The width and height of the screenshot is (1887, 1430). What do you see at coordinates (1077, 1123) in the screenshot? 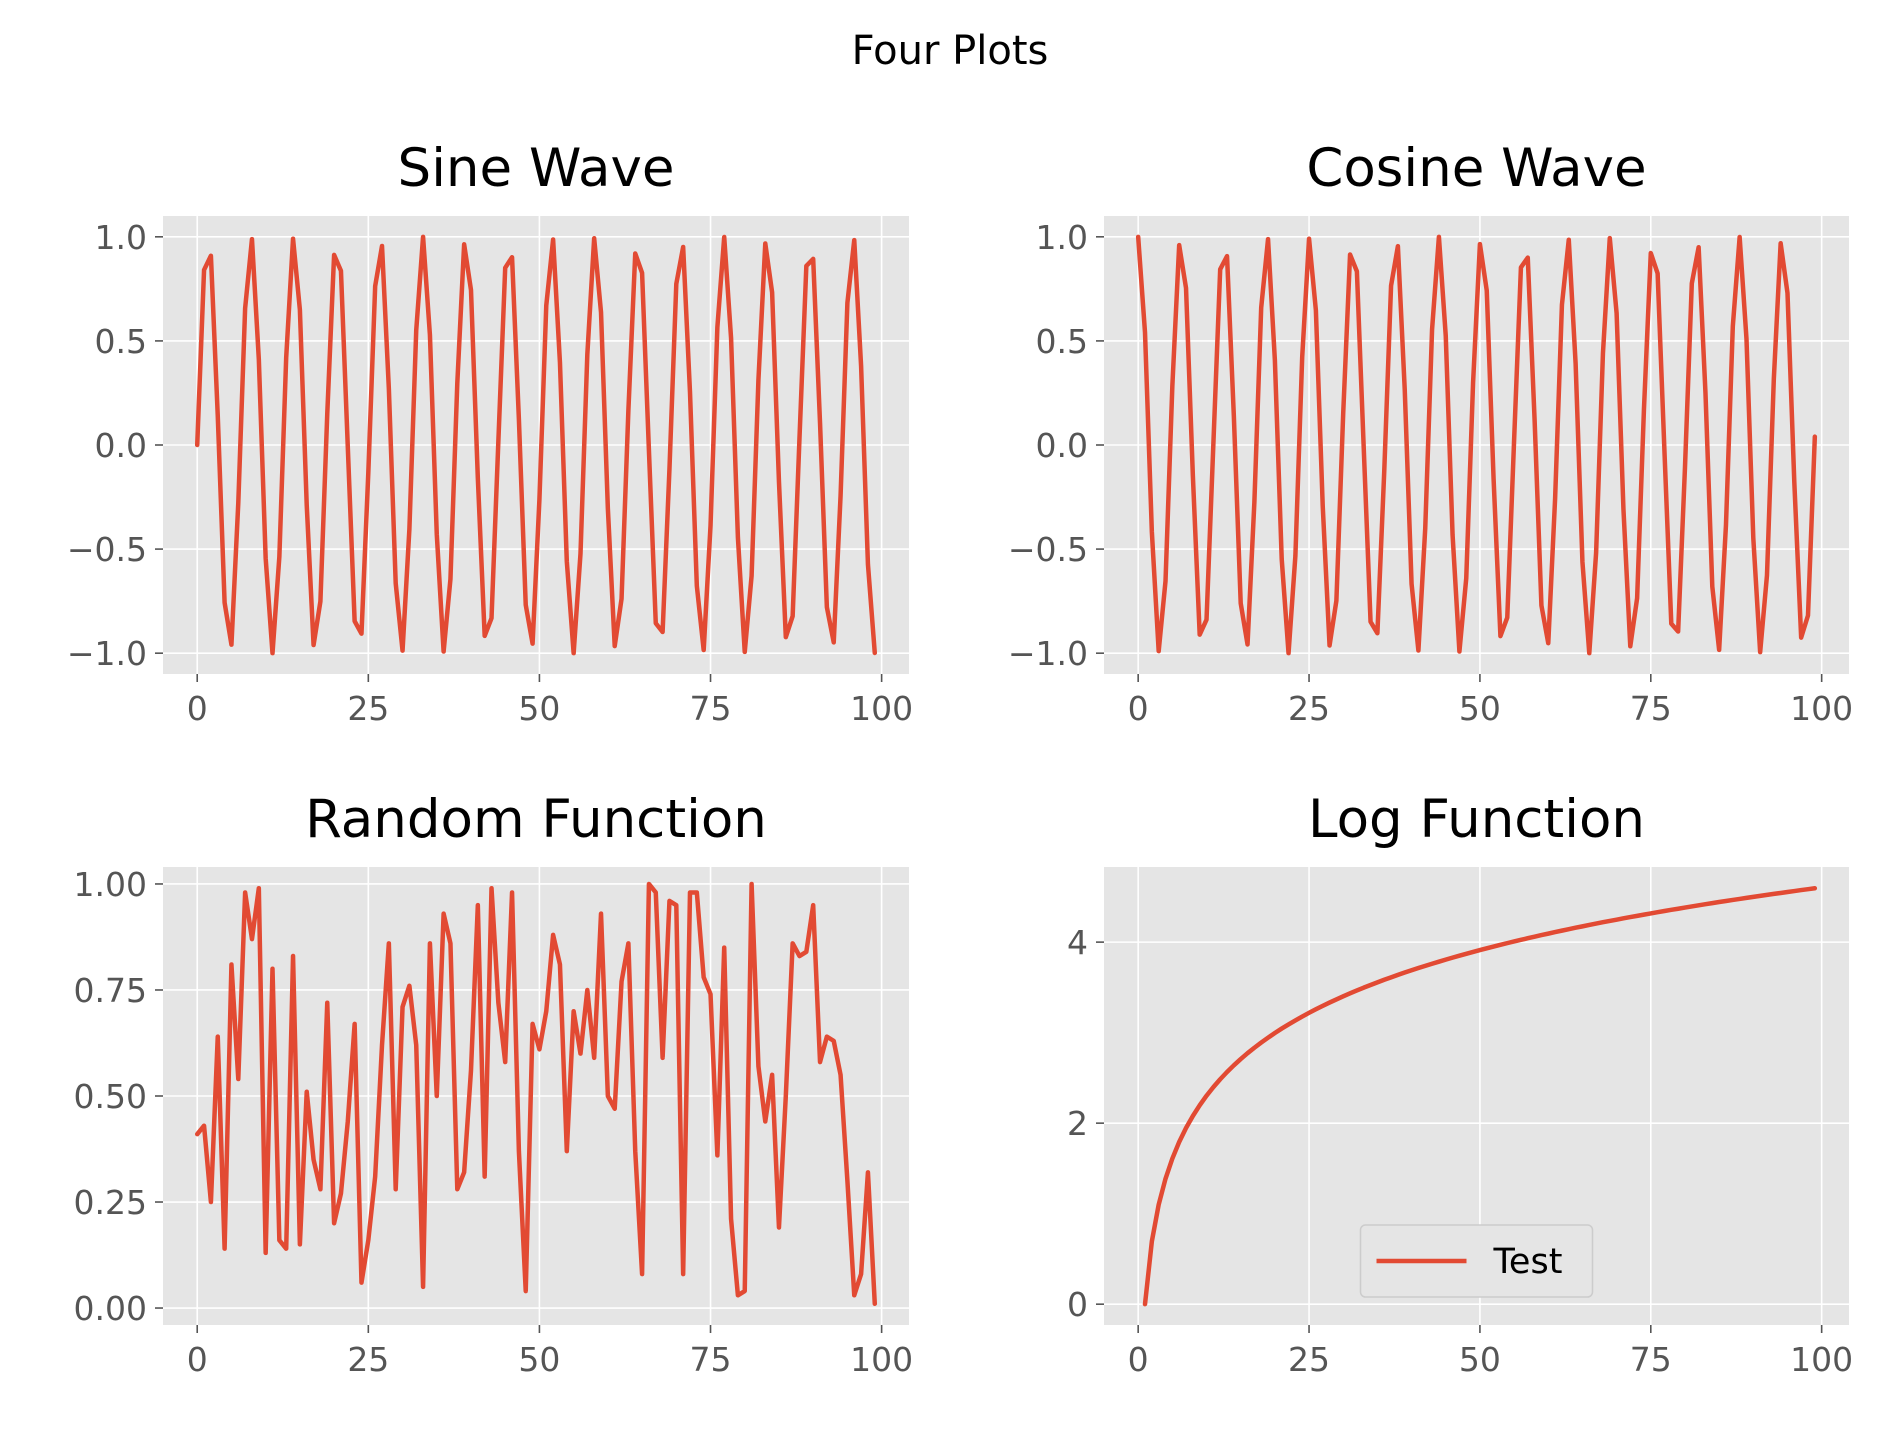
I see `log-ytick-label: 2` at bounding box center [1077, 1123].